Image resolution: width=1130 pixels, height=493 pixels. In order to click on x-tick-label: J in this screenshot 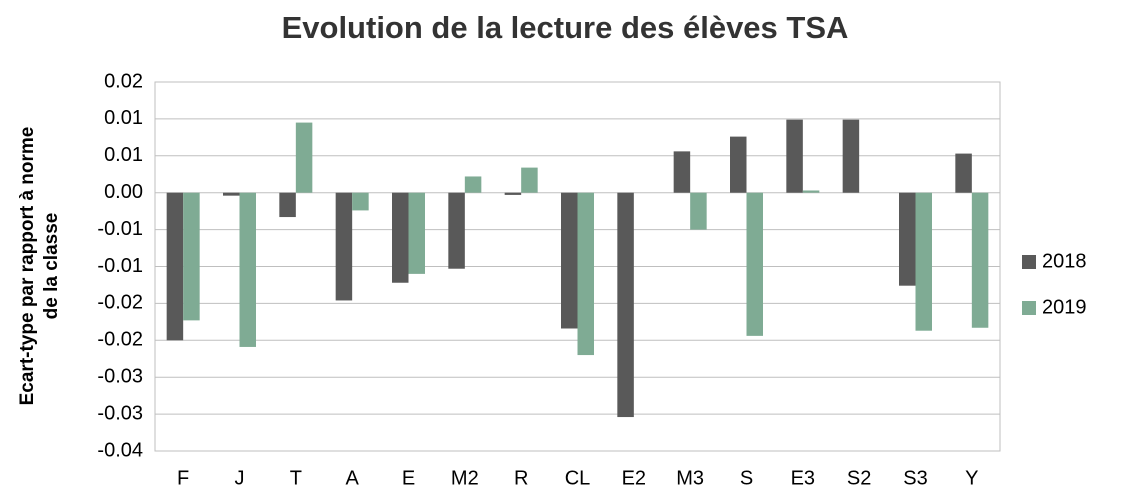, I will do `click(240, 478)`.